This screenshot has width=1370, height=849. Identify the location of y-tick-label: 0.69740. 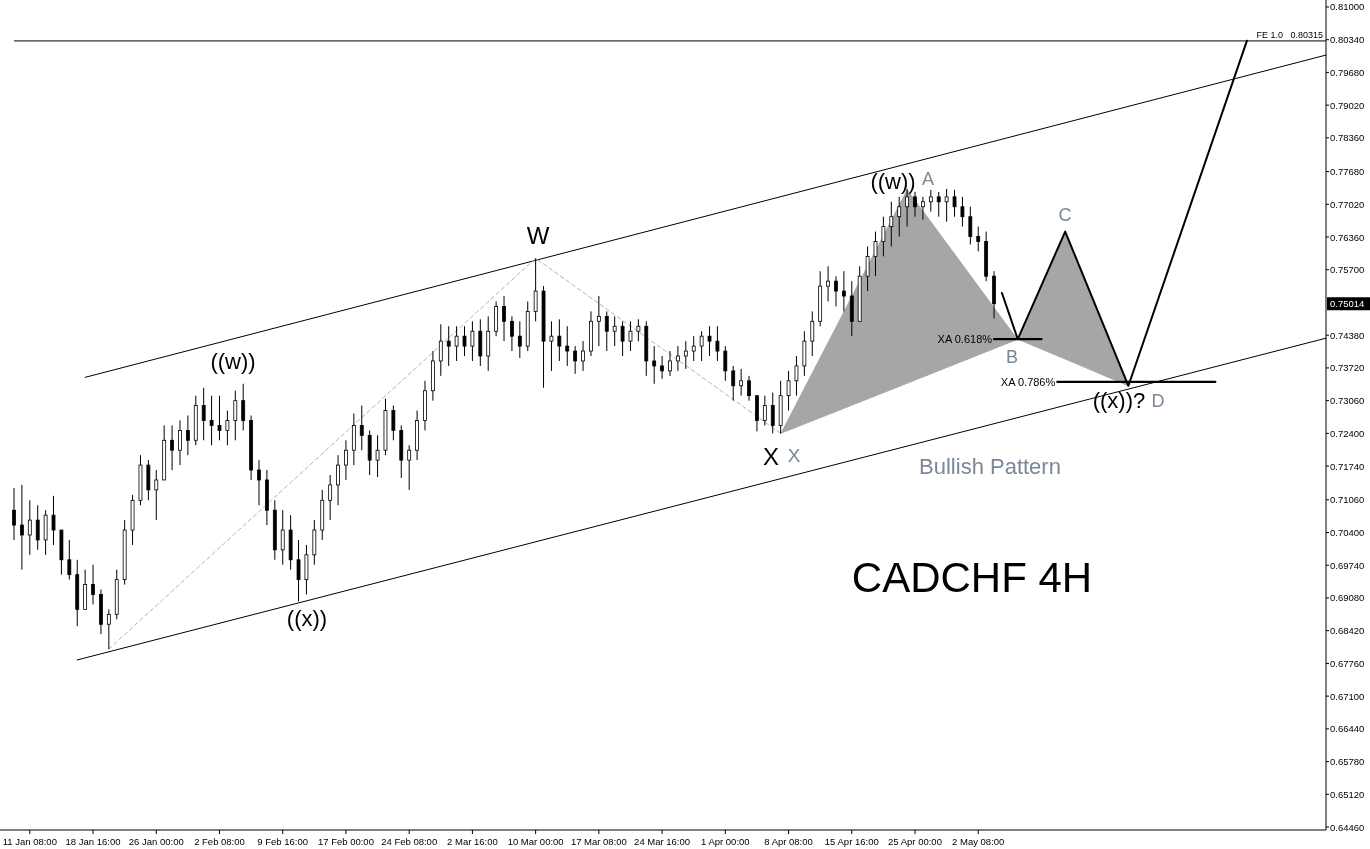
(1347, 565).